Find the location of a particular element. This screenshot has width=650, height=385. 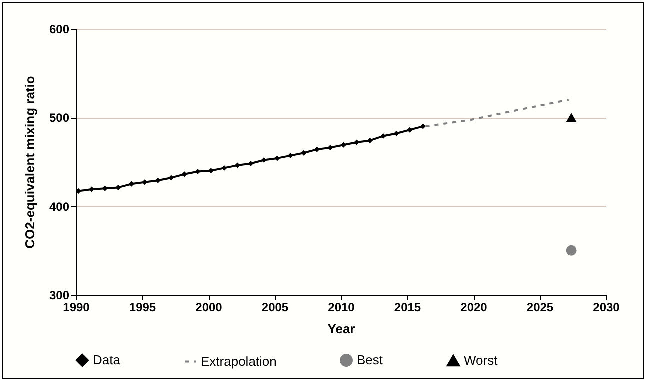

legend-label: Best is located at coordinates (370, 360).